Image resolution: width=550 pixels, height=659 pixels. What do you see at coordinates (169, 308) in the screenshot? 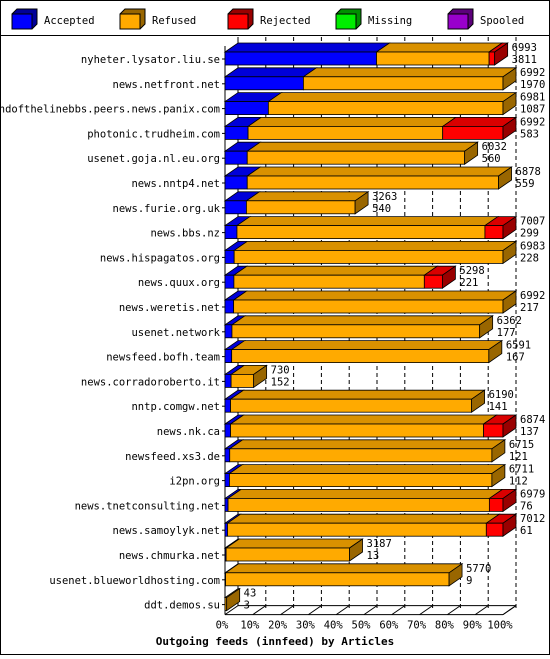
I see `category-label: news.weretis.net` at bounding box center [169, 308].